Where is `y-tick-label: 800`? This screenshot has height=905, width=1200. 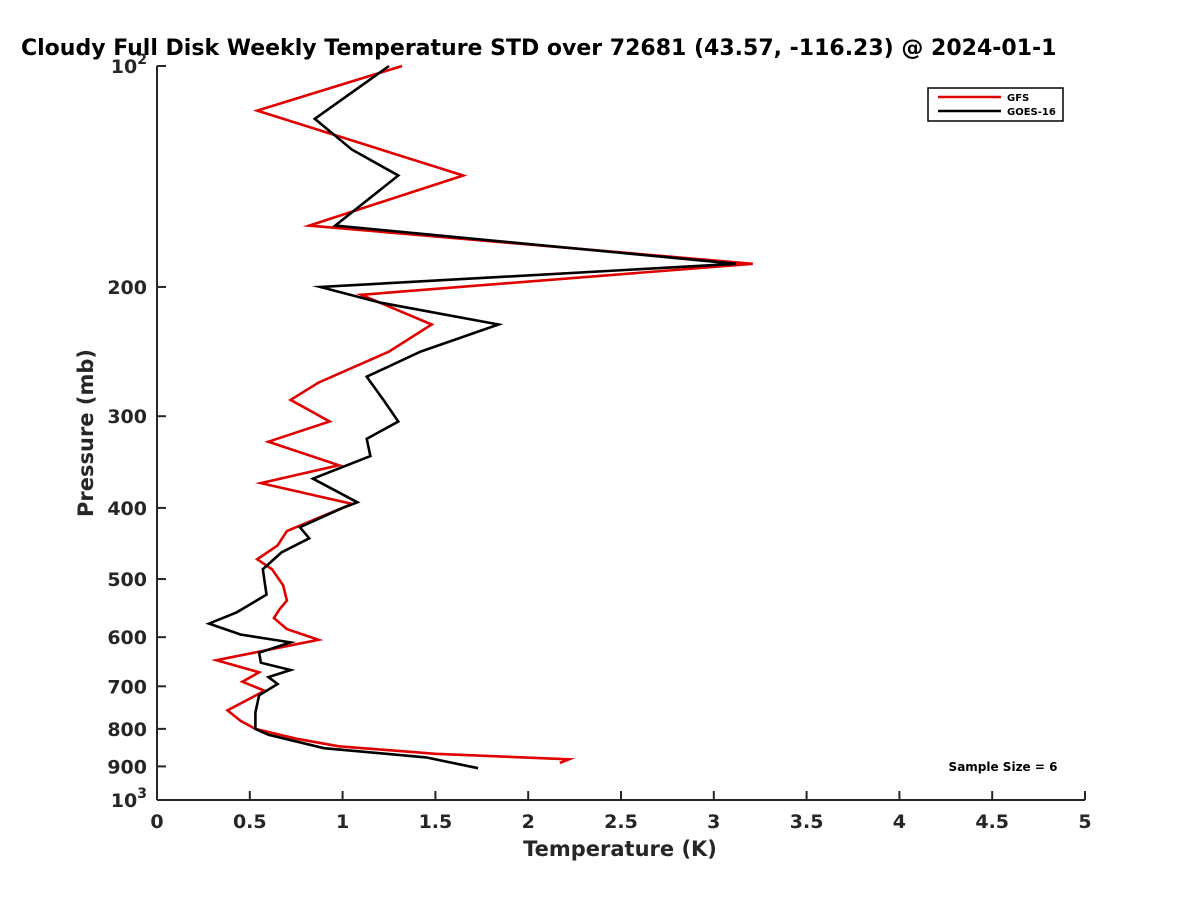 y-tick-label: 800 is located at coordinates (127, 730).